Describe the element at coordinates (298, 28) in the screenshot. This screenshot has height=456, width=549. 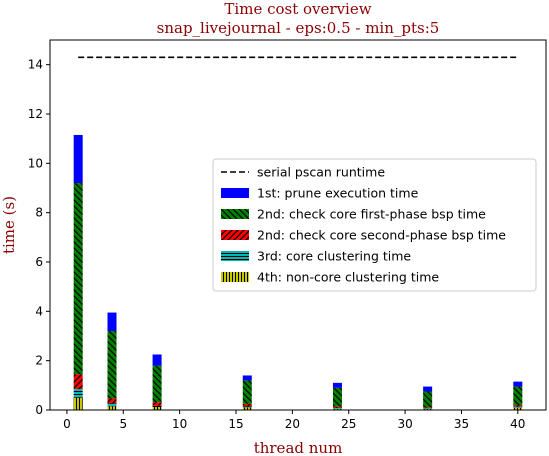
I see `chart-subtitle: snap_livejournal - eps:0.5 - min_pts:5` at that location.